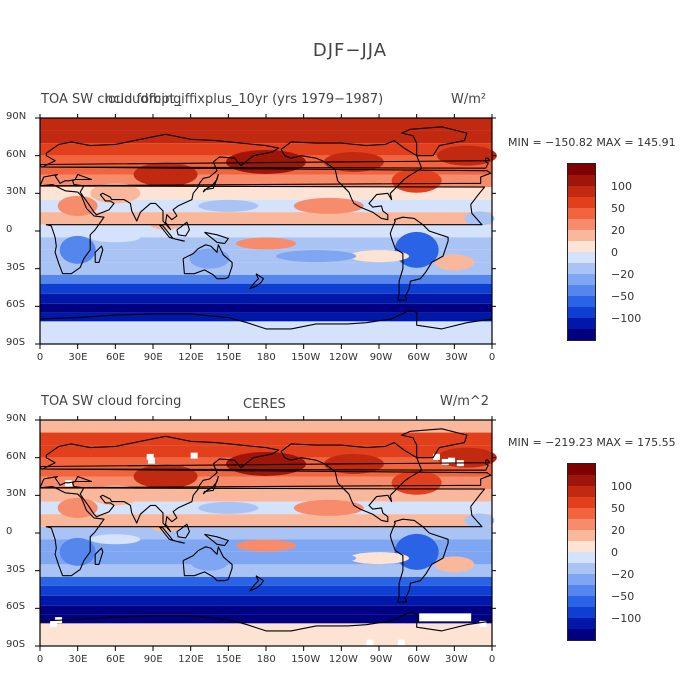 The image size is (700, 700). What do you see at coordinates (343, 659) in the screenshot?
I see `lon-label-1-8: 120W` at bounding box center [343, 659].